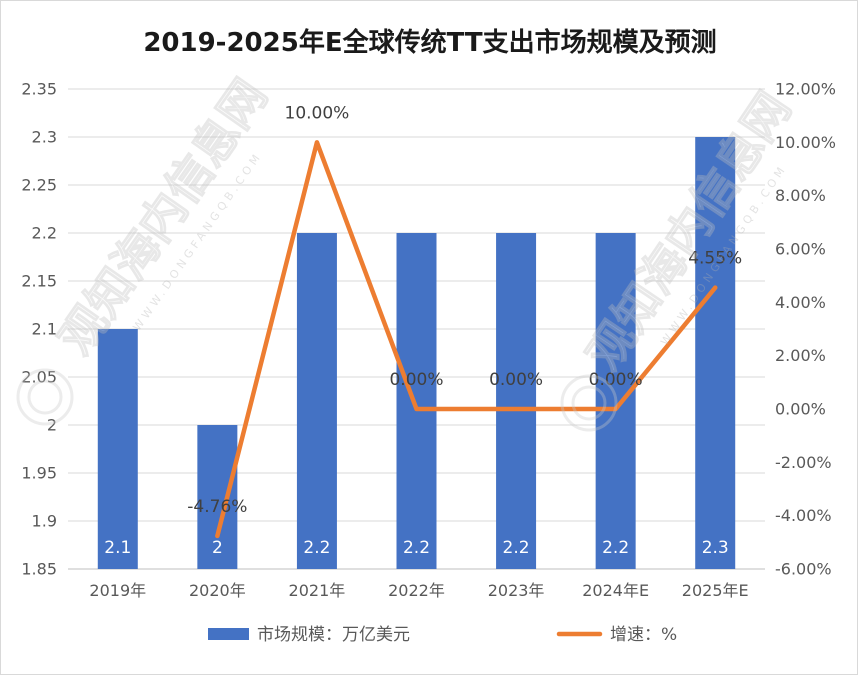 The width and height of the screenshot is (859, 676). Describe the element at coordinates (803, 515) in the screenshot. I see `y-tick-label-right: -4.00%` at that location.